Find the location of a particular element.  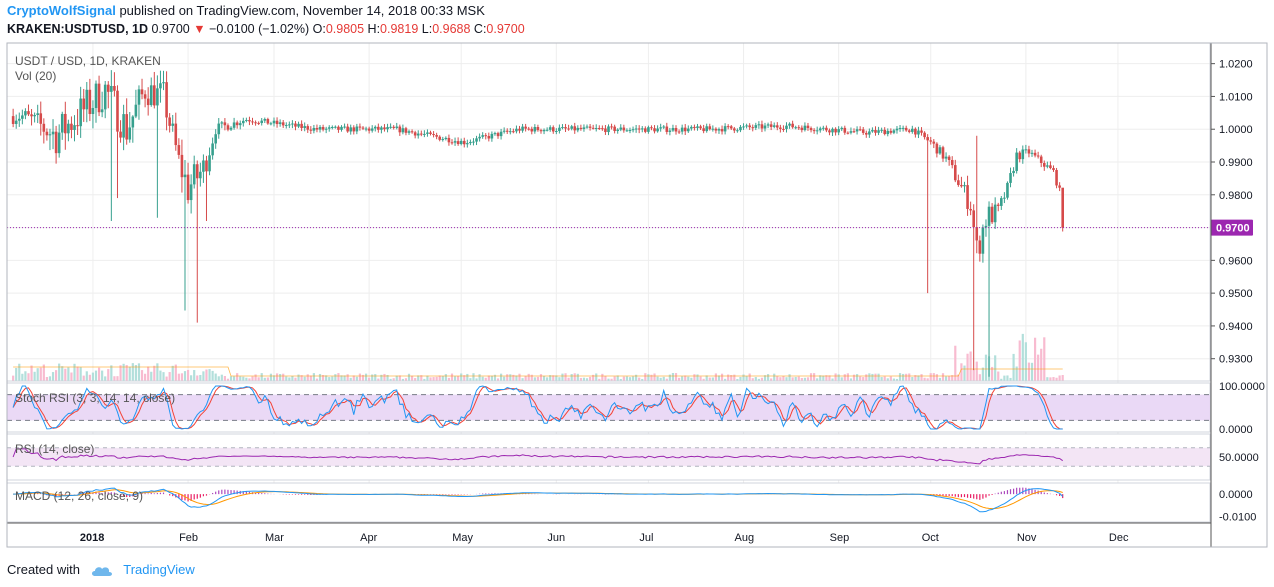

tradingview-link: TradingView is located at coordinates (159, 569).